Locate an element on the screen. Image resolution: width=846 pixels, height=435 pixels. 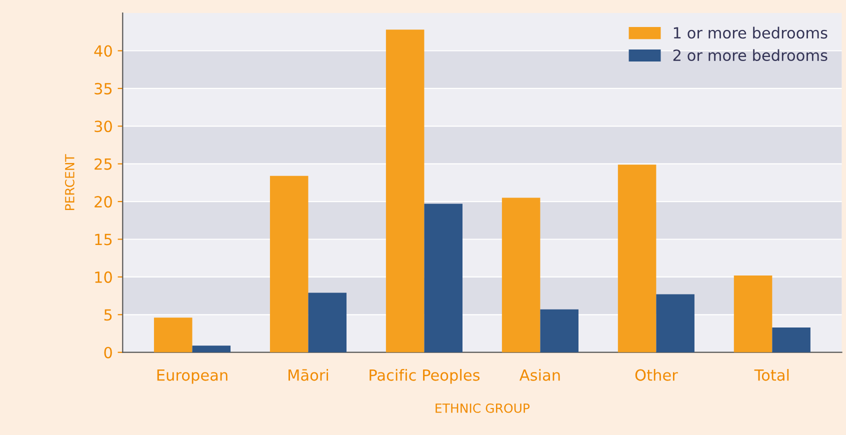
legend-label: 1 or more bedrooms is located at coordinates (751, 32).